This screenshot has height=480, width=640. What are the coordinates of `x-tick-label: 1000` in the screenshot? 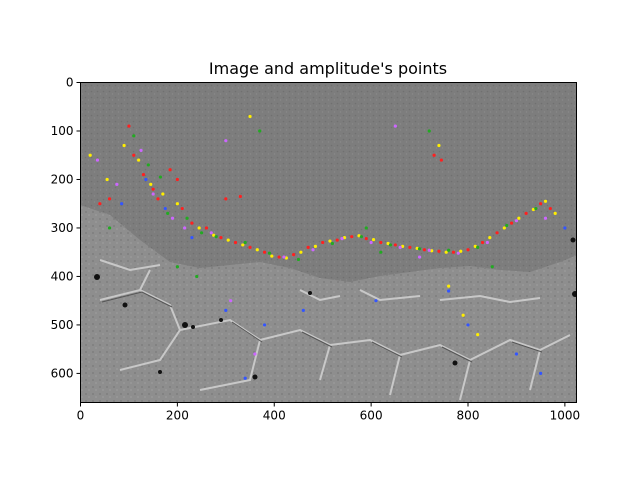 It's located at (565, 416).